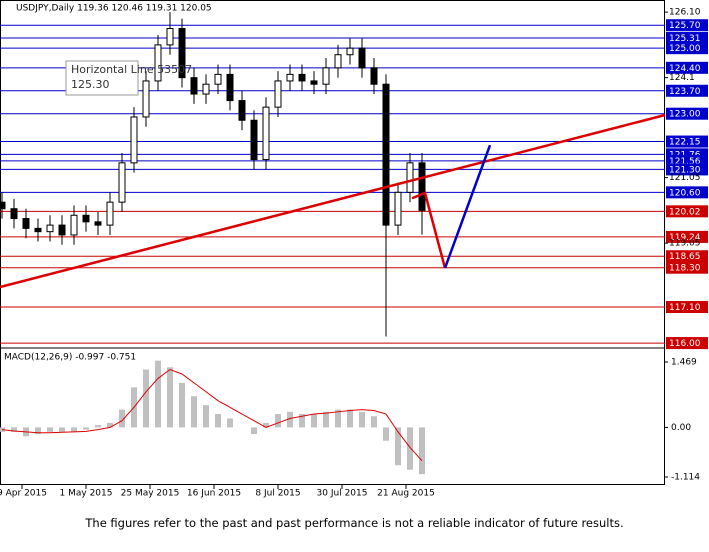 This screenshot has width=709, height=552. I want to click on tooltip-box, so click(102, 78).